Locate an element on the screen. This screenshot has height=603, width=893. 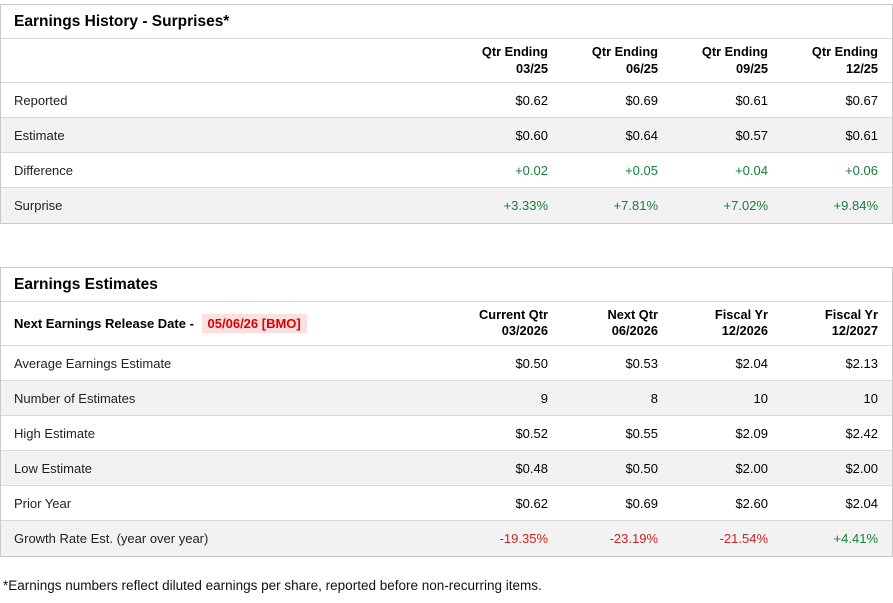
cell-value: +7.02% is located at coordinates (745, 205).